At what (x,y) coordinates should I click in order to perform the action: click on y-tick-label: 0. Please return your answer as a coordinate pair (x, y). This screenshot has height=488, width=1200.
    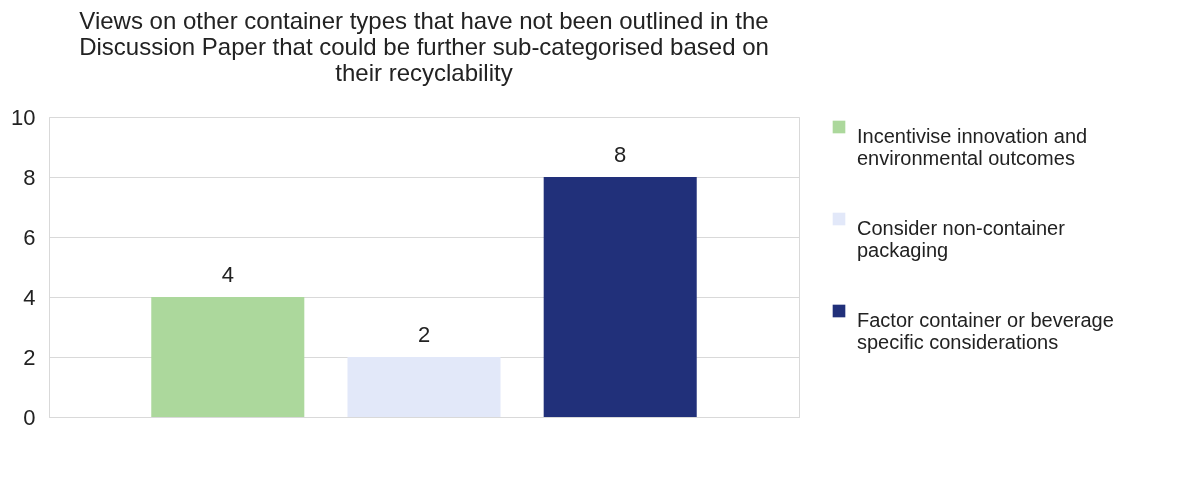
    Looking at the image, I should click on (29, 417).